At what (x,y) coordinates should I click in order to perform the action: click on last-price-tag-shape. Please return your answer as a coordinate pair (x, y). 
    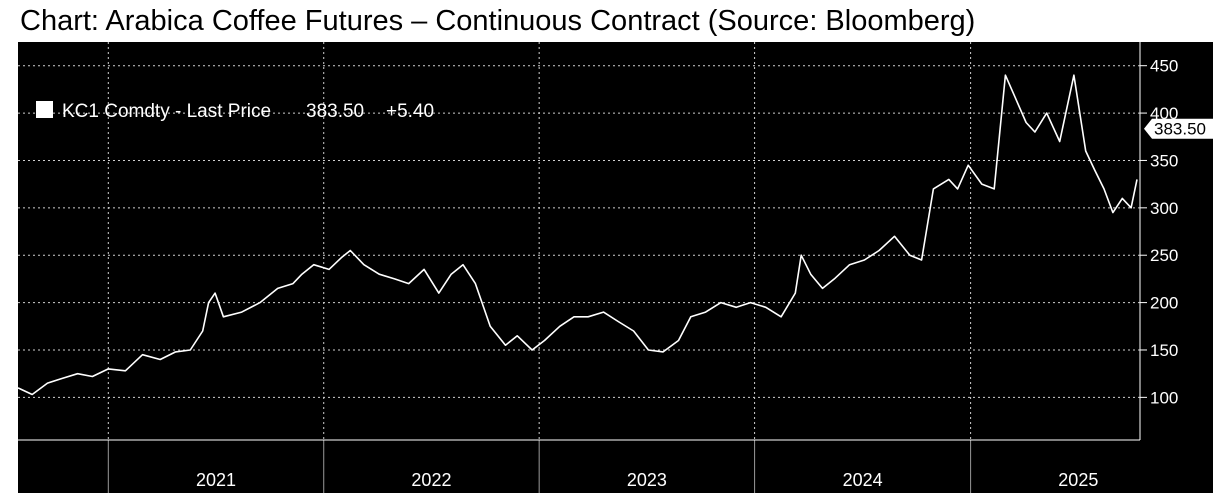
    Looking at the image, I should click on (1181, 128).